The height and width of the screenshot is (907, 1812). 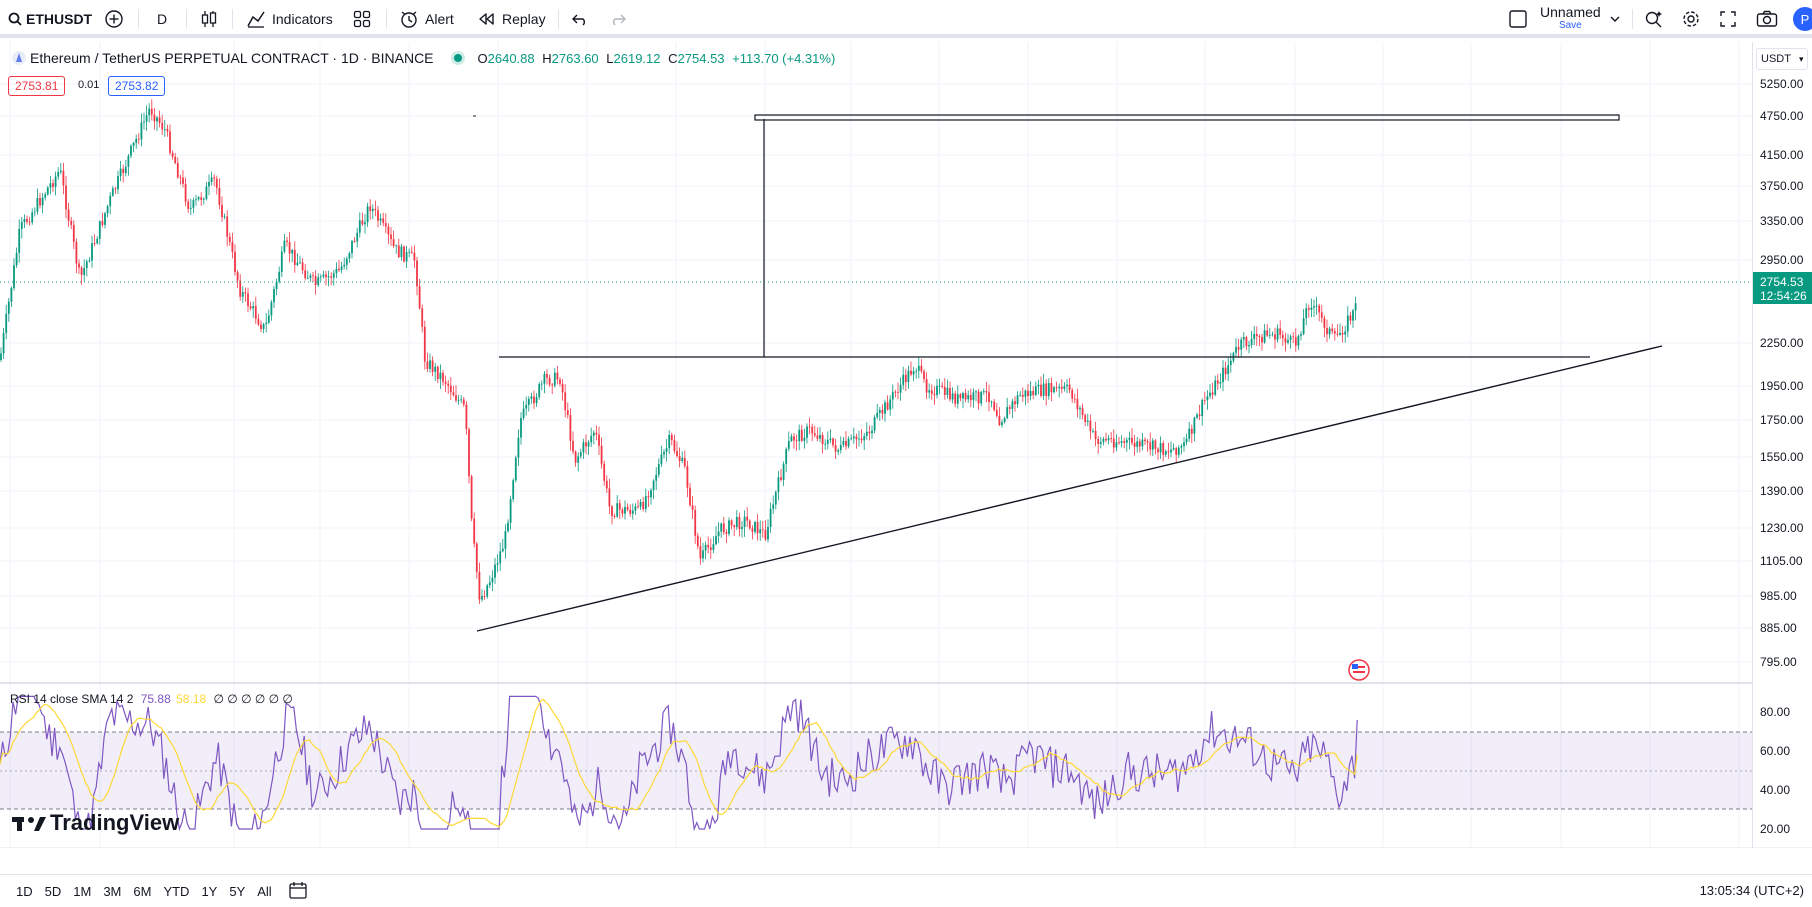 What do you see at coordinates (1187, 117) in the screenshot?
I see `resistance-zone-rect` at bounding box center [1187, 117].